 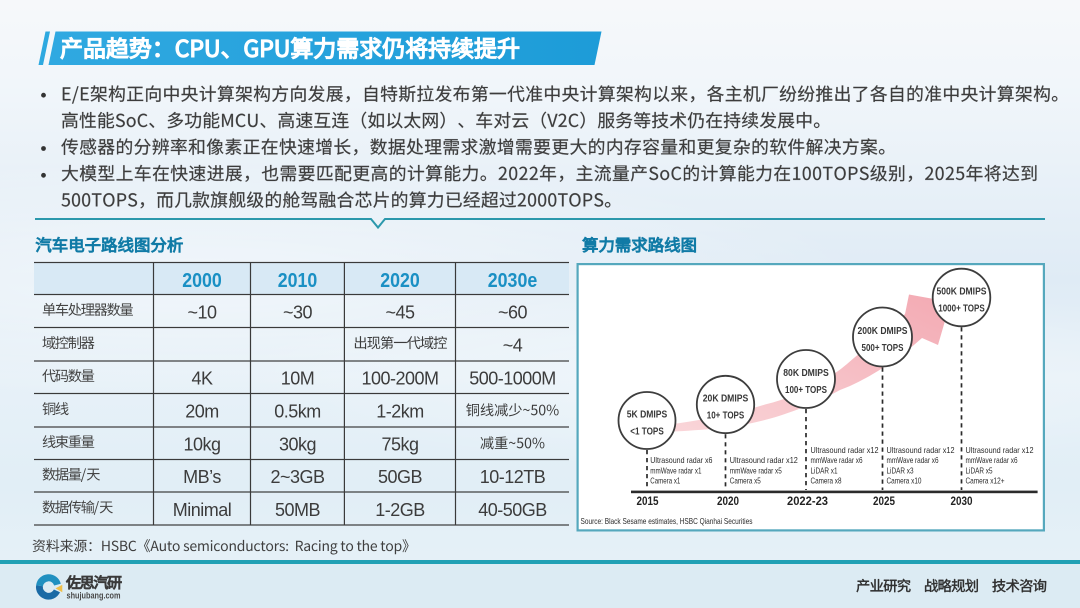 I want to click on svg-text: ~30, so click(x=298, y=313).